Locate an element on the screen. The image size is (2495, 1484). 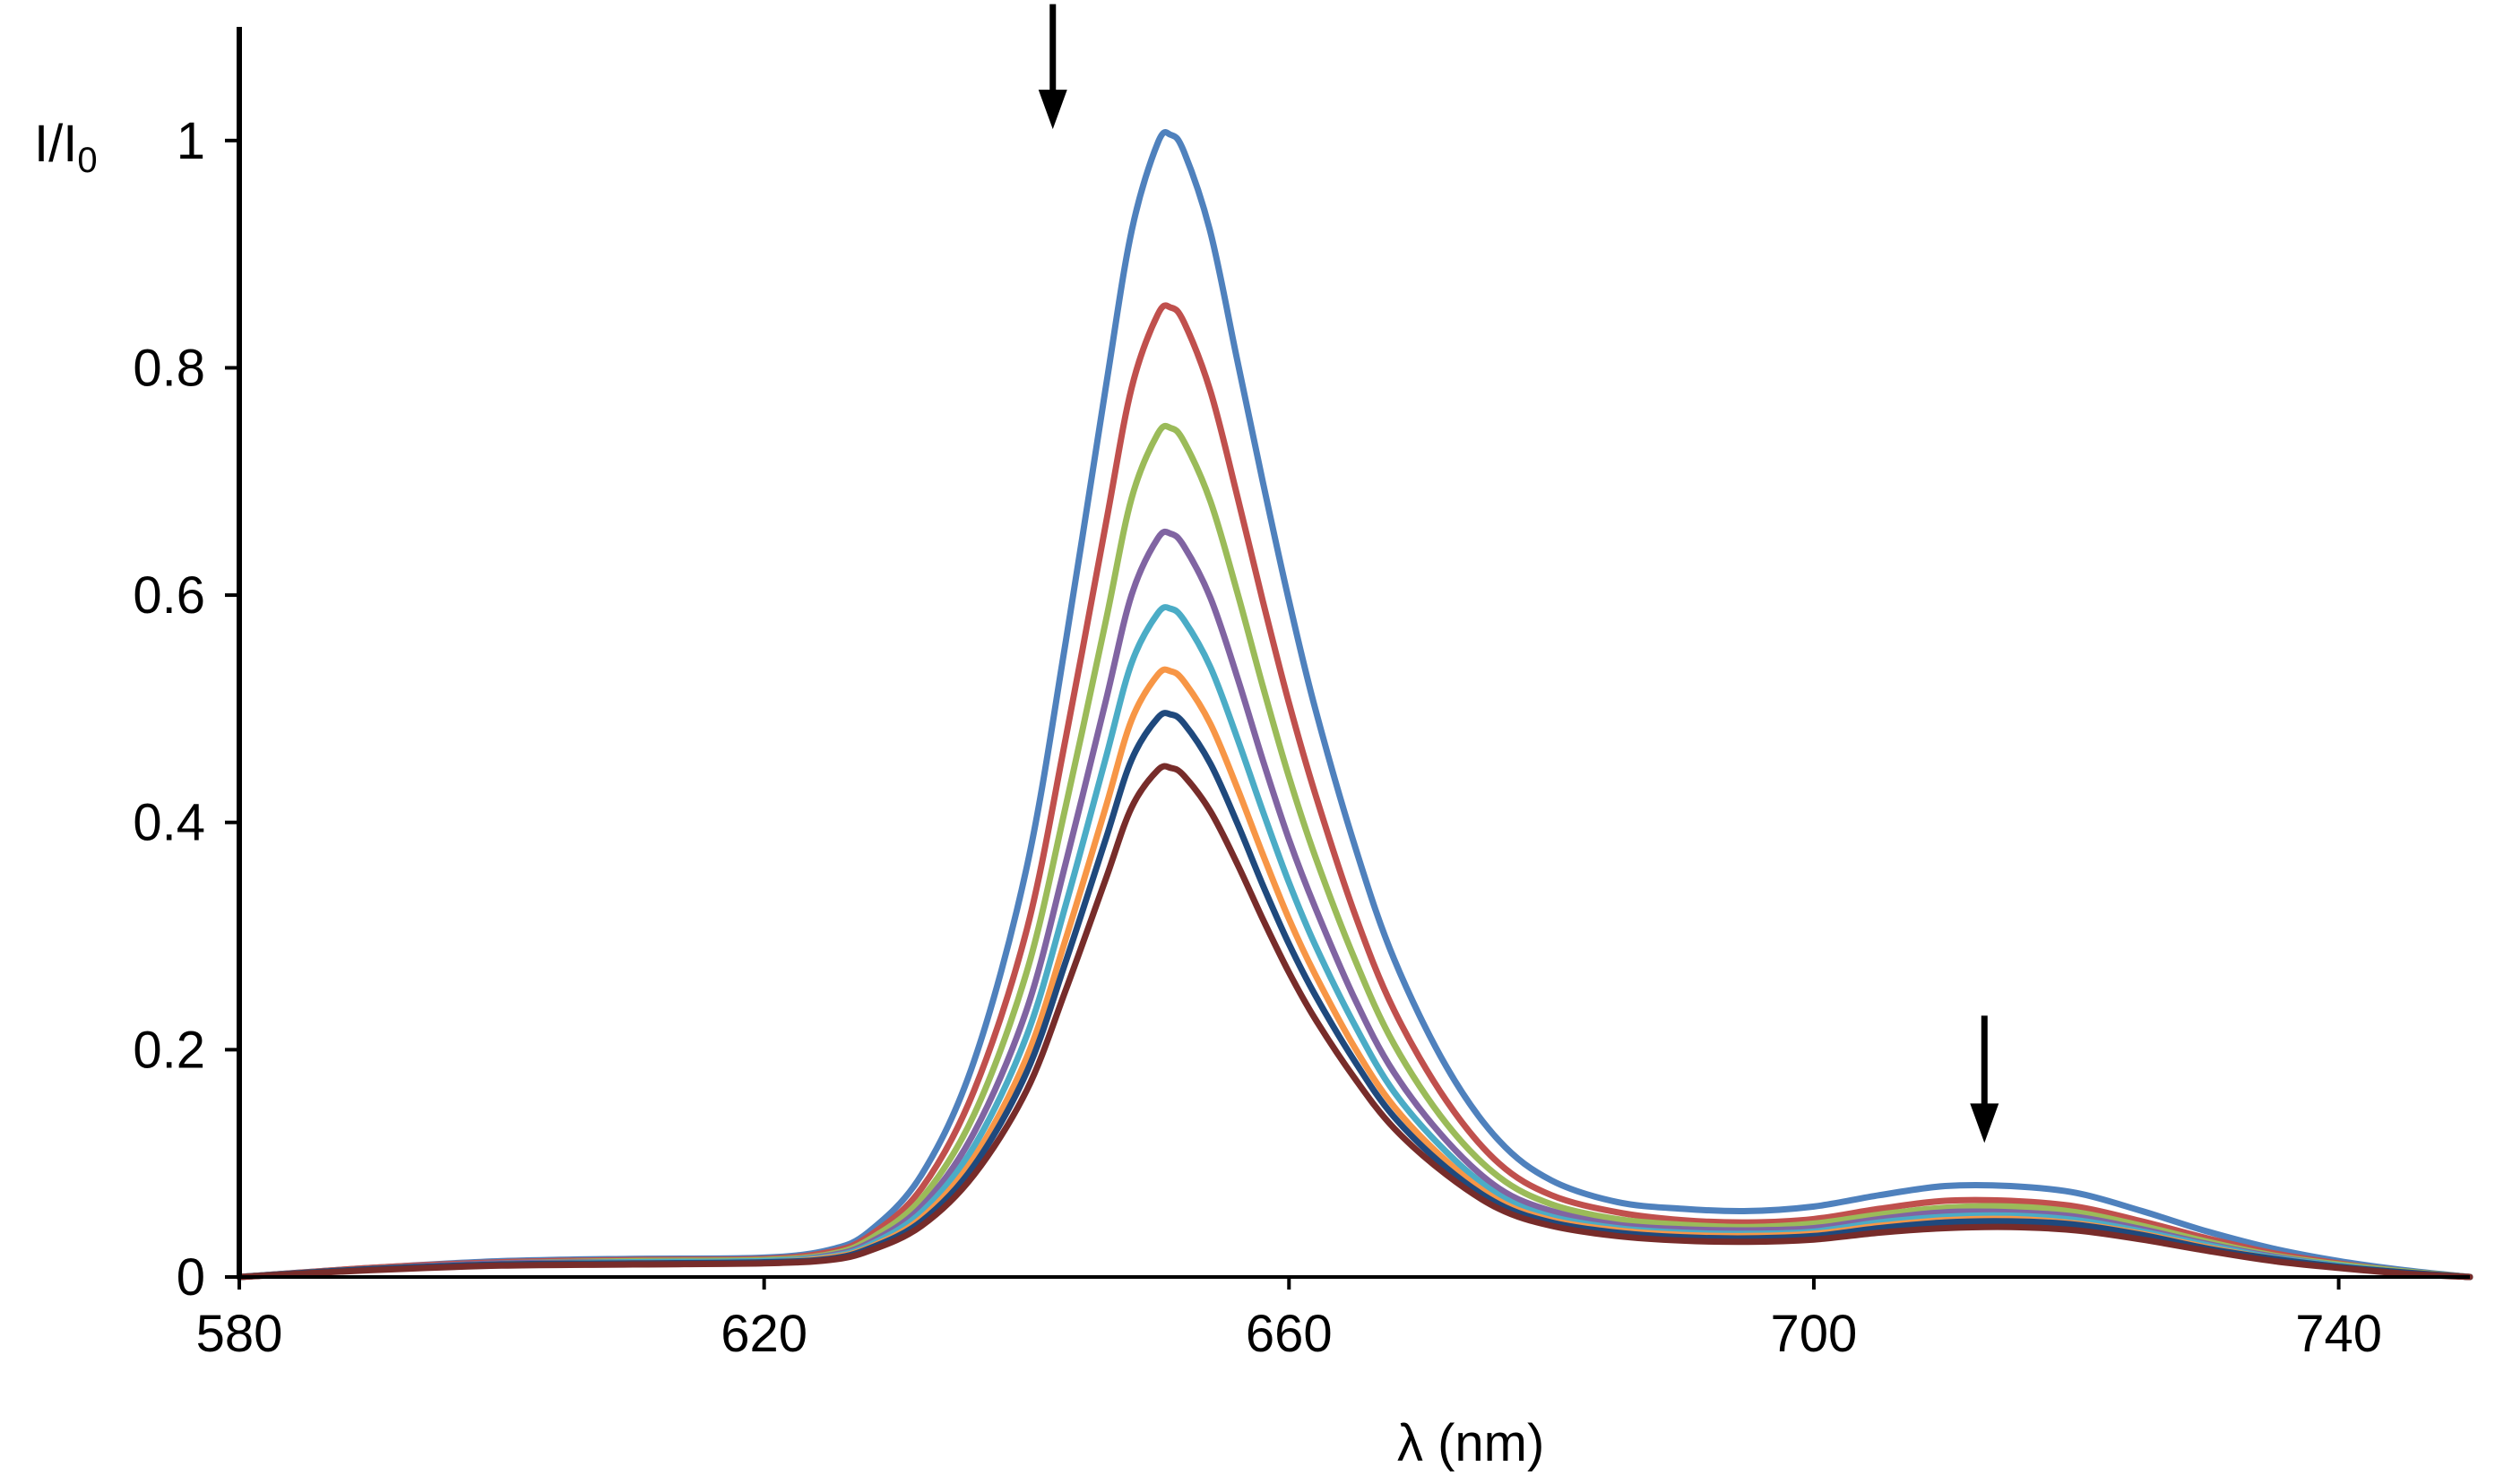
x-tick-label: 700 is located at coordinates (1815, 1334).